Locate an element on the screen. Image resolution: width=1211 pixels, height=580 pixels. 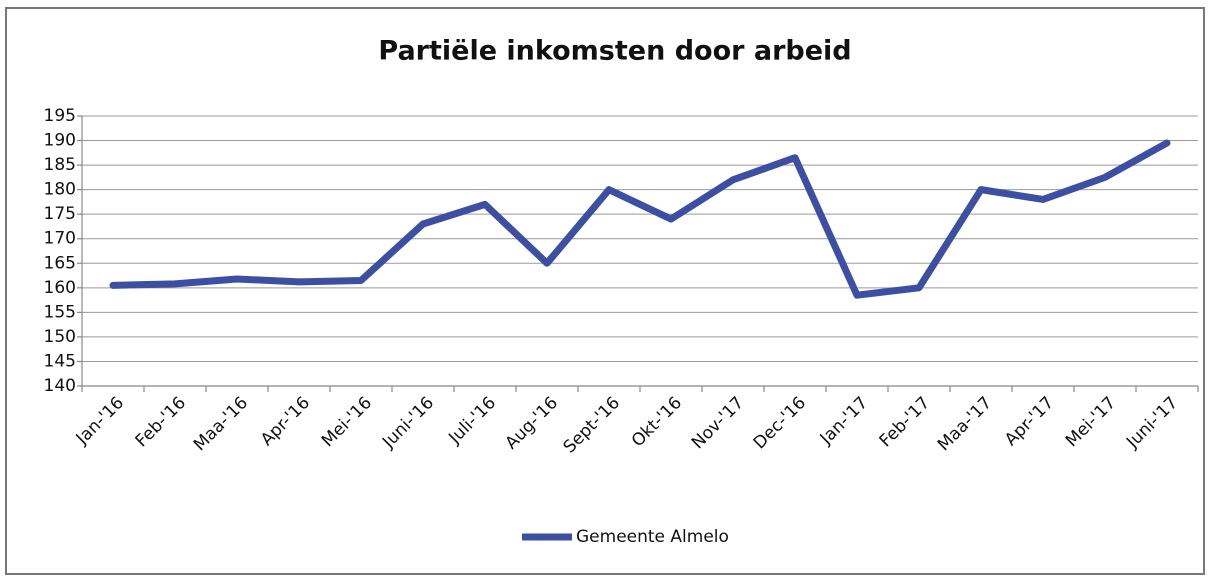
y-tick-label: 180 is located at coordinates (60, 190).